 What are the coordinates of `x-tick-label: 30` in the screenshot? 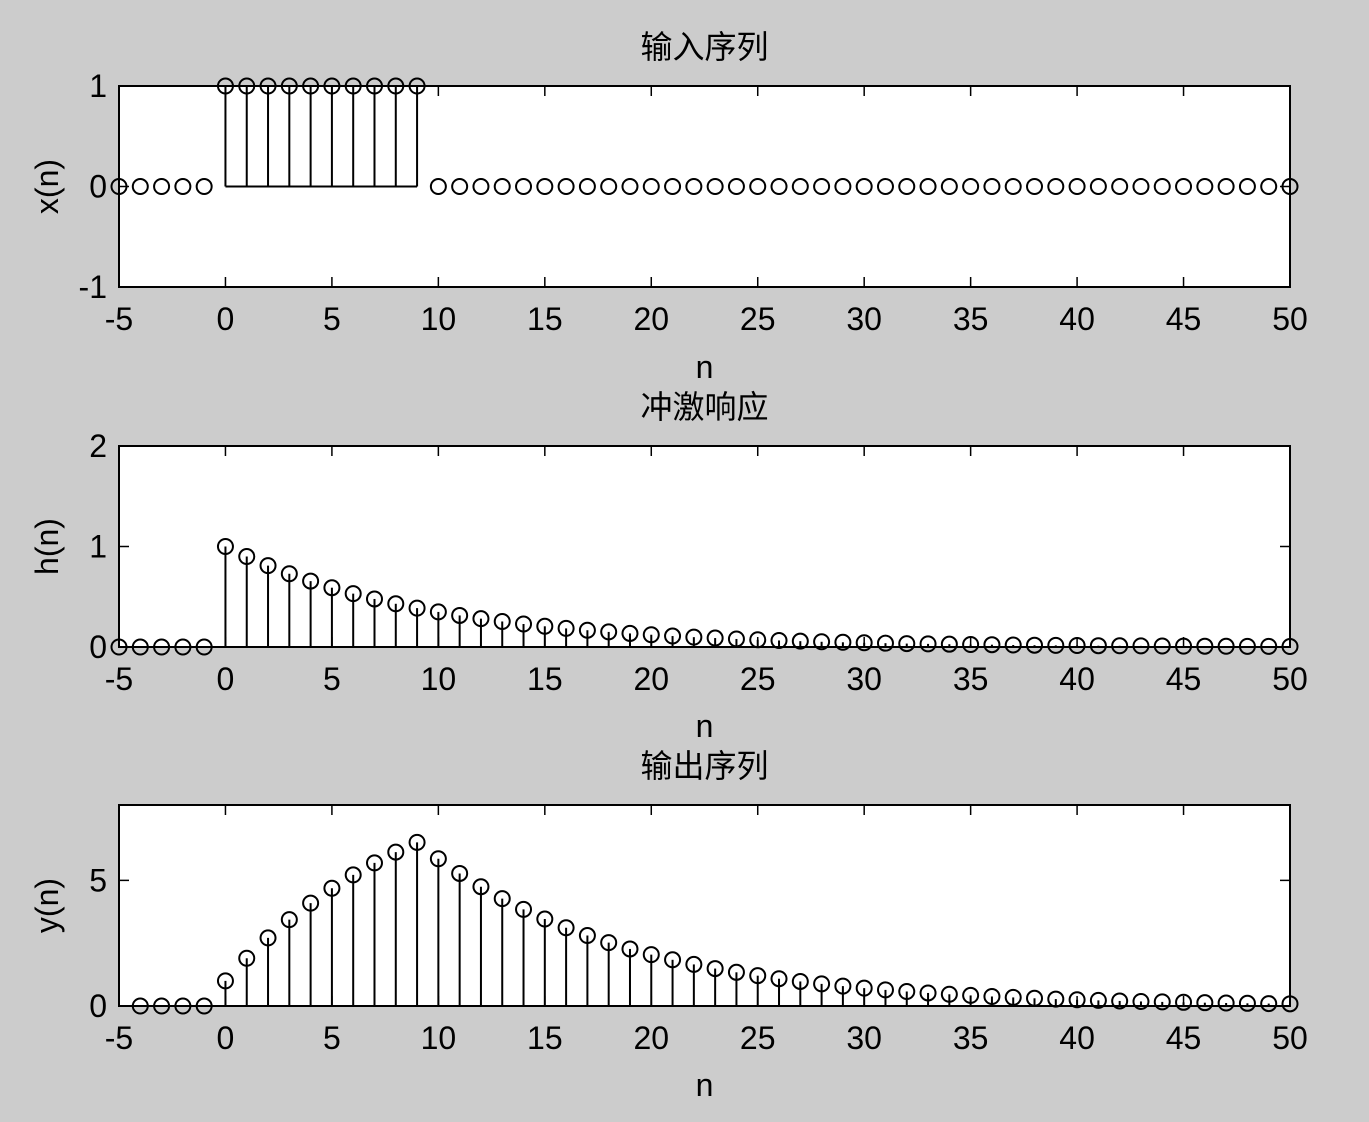 It's located at (864, 319).